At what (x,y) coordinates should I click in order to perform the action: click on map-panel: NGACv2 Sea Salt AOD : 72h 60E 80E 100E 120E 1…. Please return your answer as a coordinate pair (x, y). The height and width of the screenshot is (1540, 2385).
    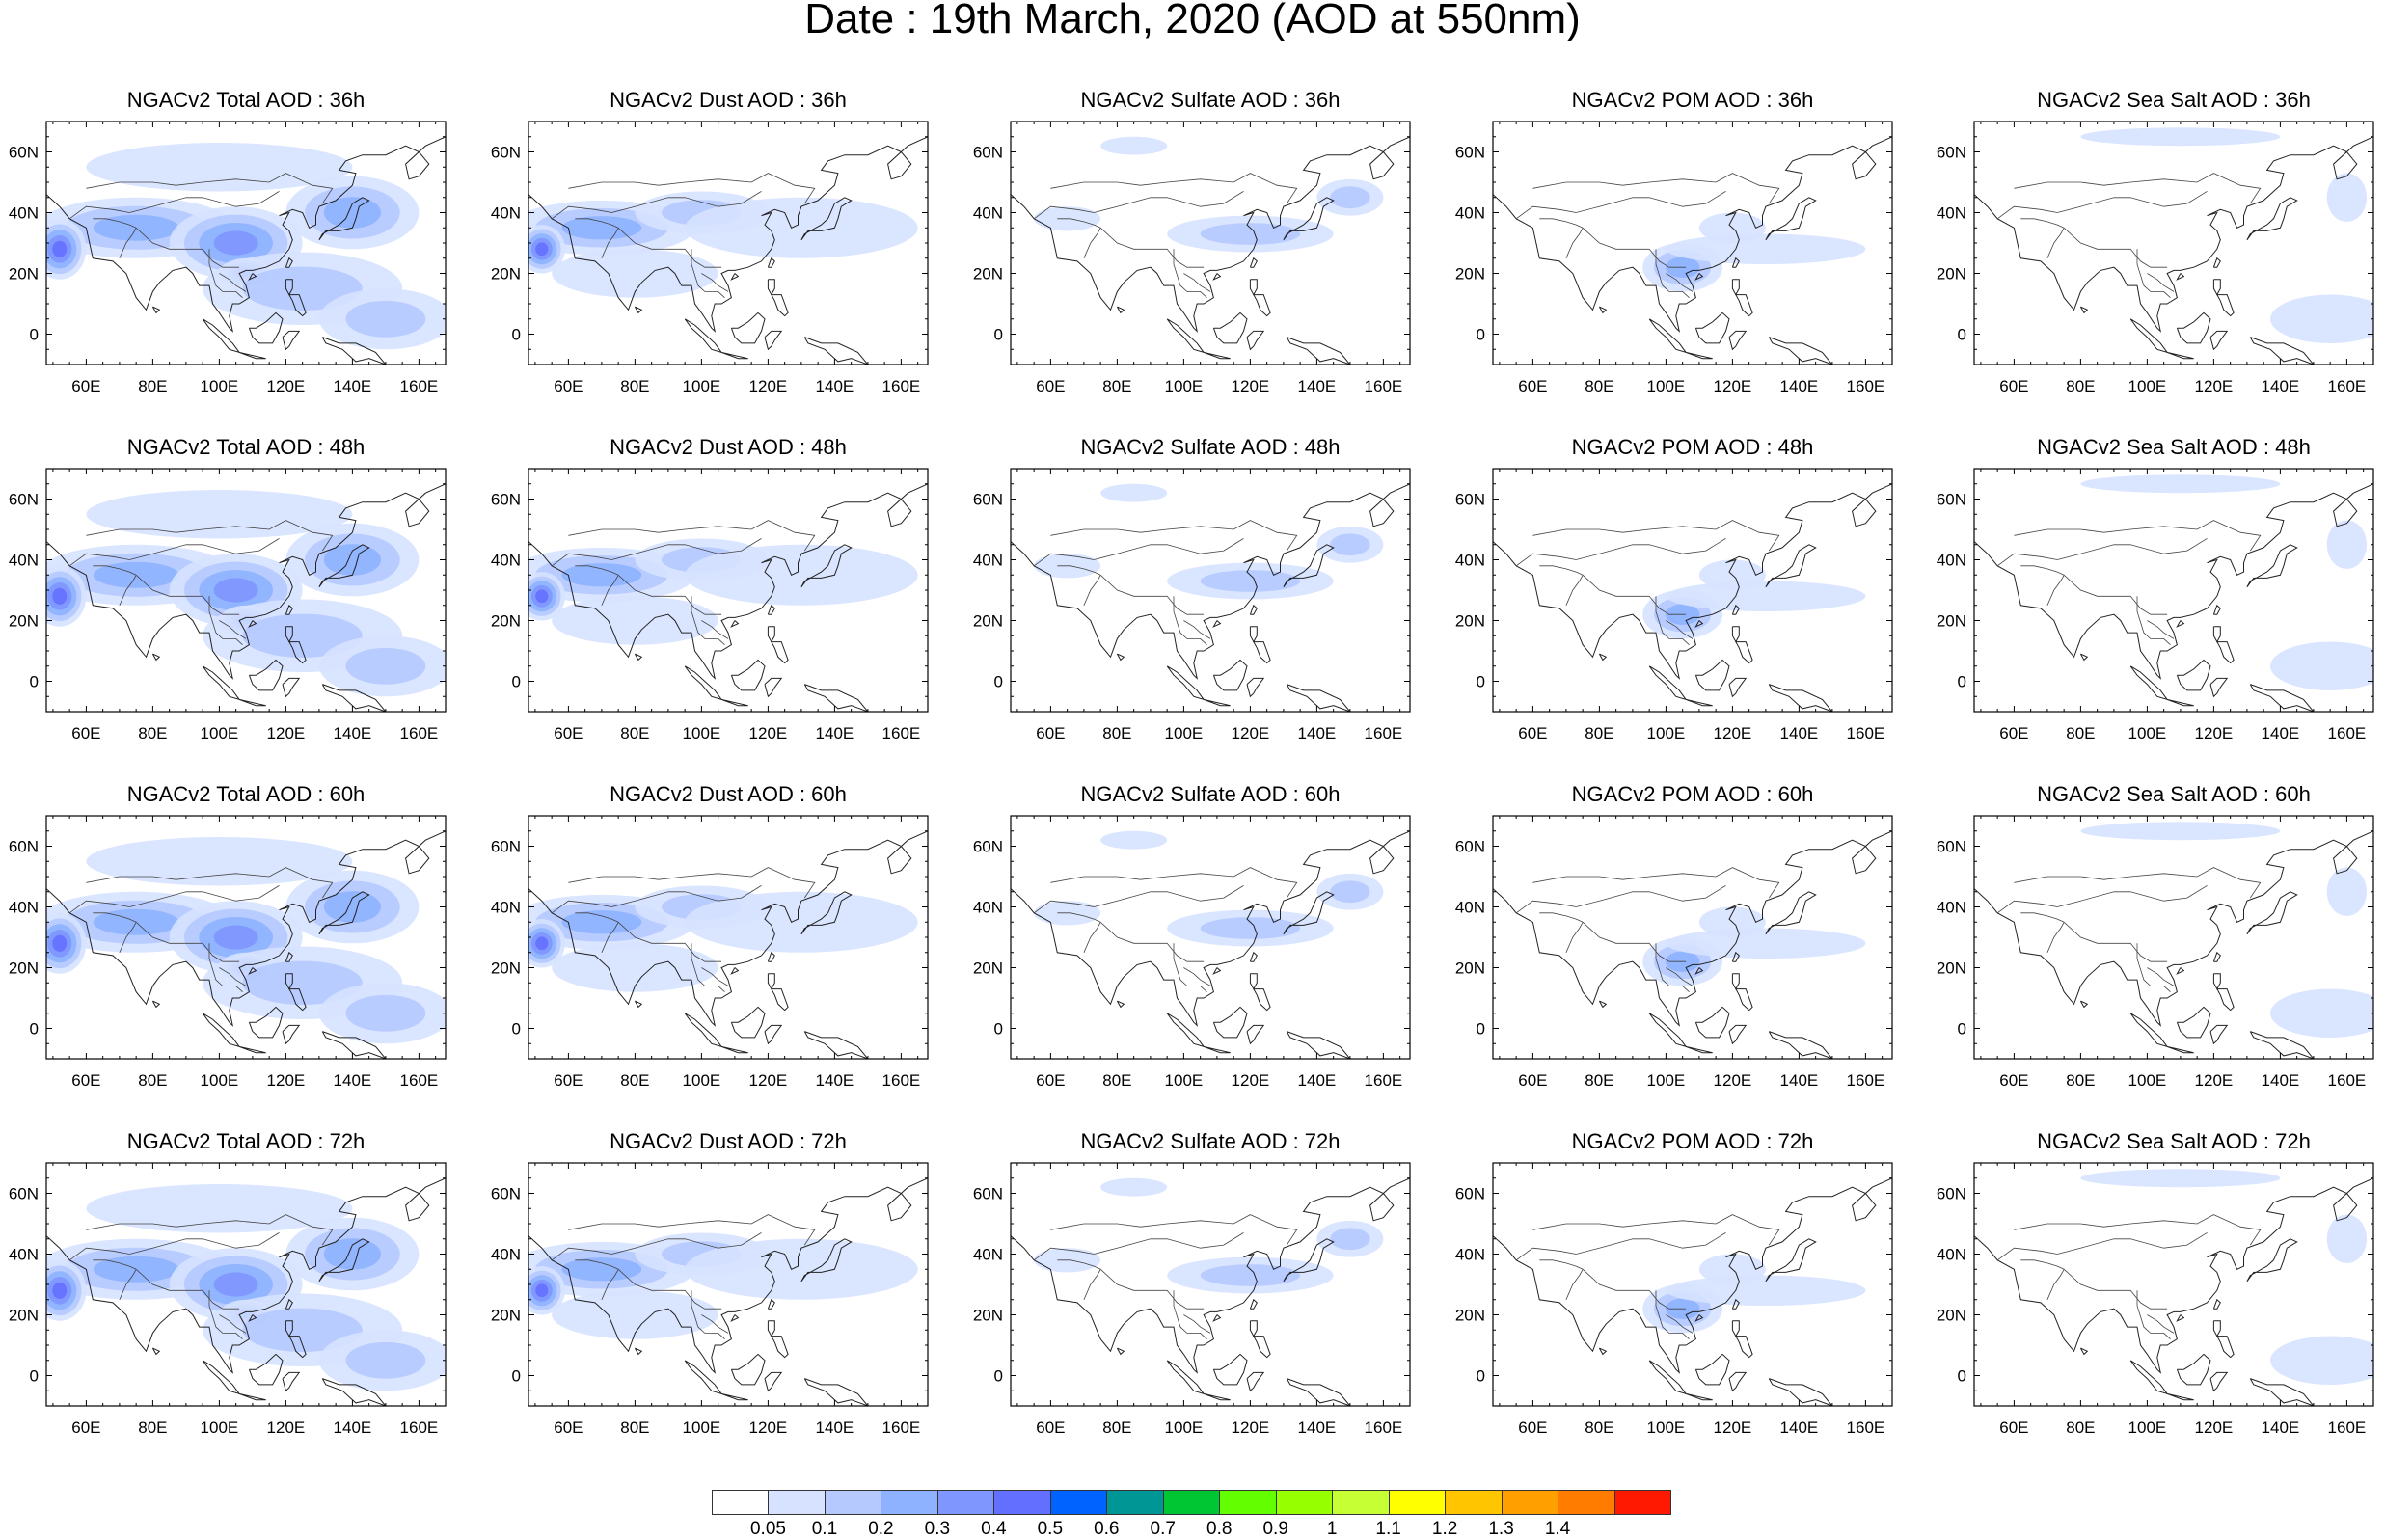
    Looking at the image, I should click on (2156, 1239).